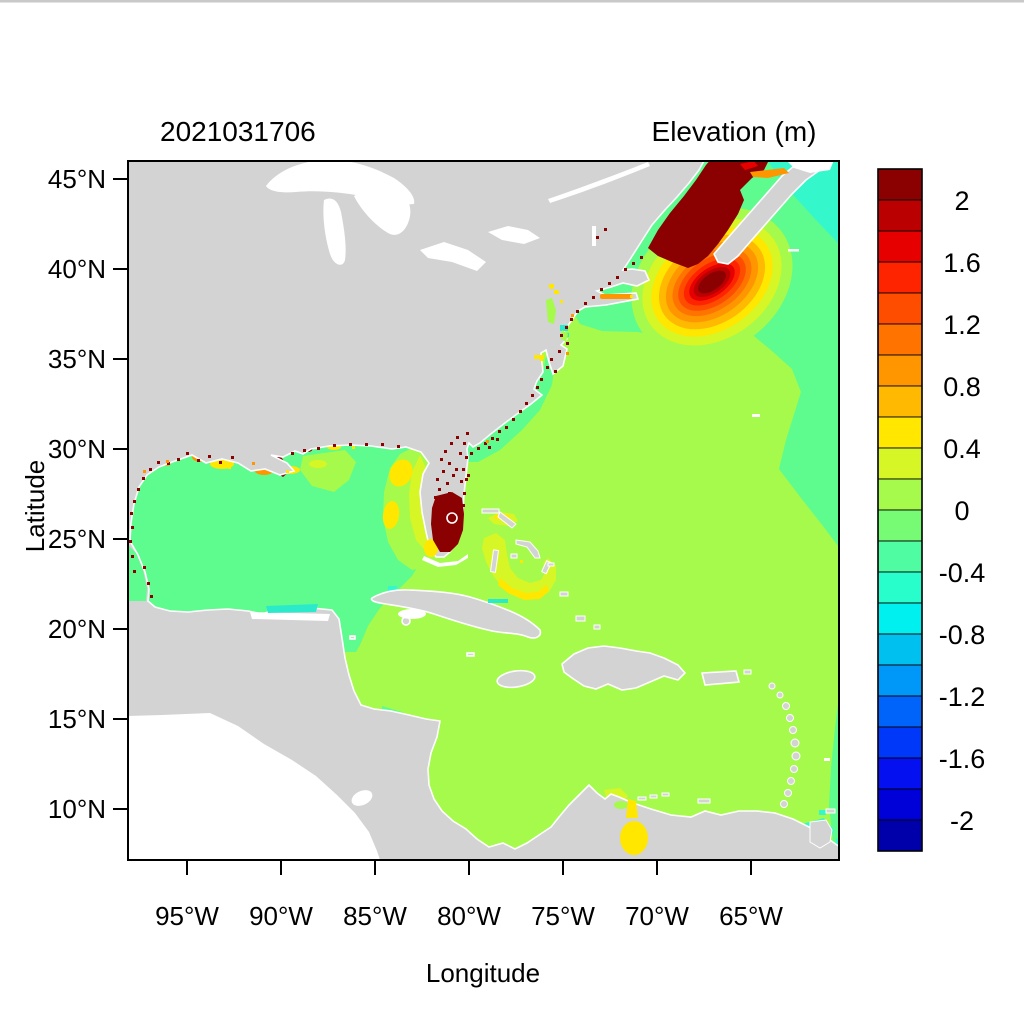  Describe the element at coordinates (720, 678) in the screenshot. I see `puerto-rico` at that location.